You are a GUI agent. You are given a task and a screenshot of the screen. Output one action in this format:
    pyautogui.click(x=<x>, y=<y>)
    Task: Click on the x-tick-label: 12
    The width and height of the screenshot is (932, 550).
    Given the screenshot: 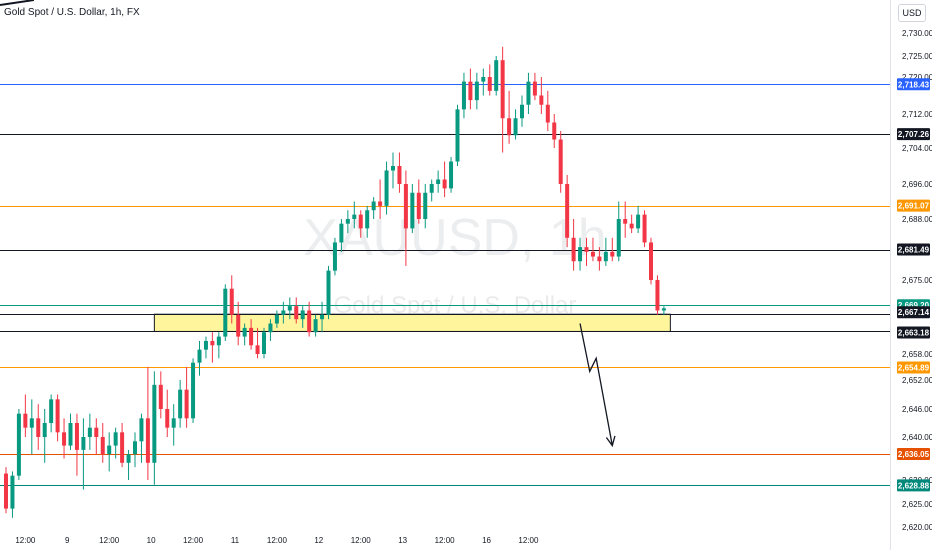 What is the action you would take?
    pyautogui.click(x=318, y=540)
    